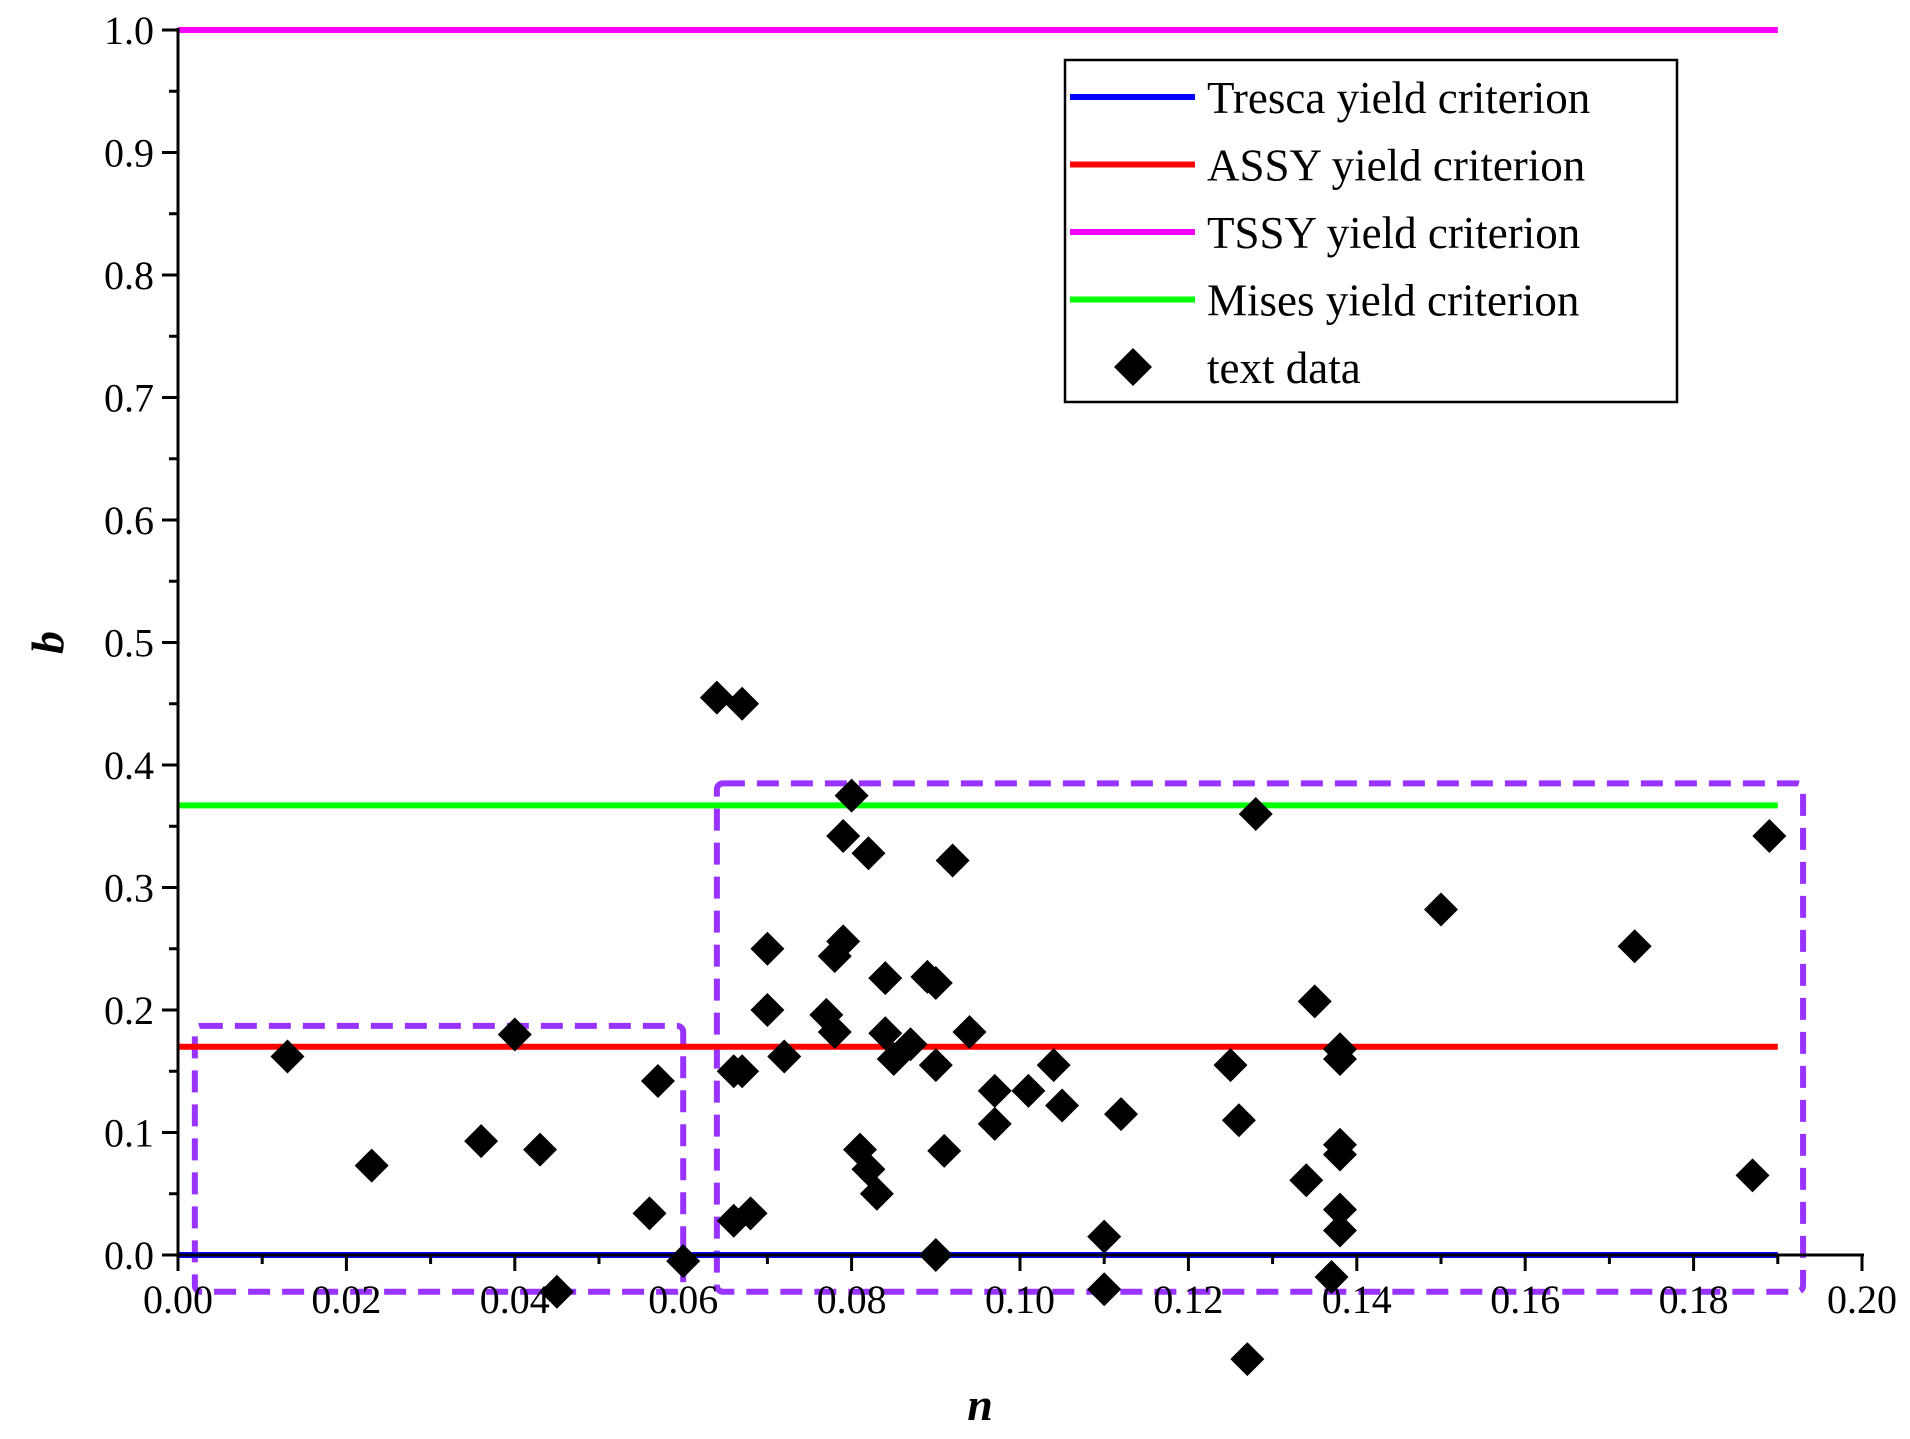  Describe the element at coordinates (129, 153) in the screenshot. I see `y-tick-label: 0.9` at that location.